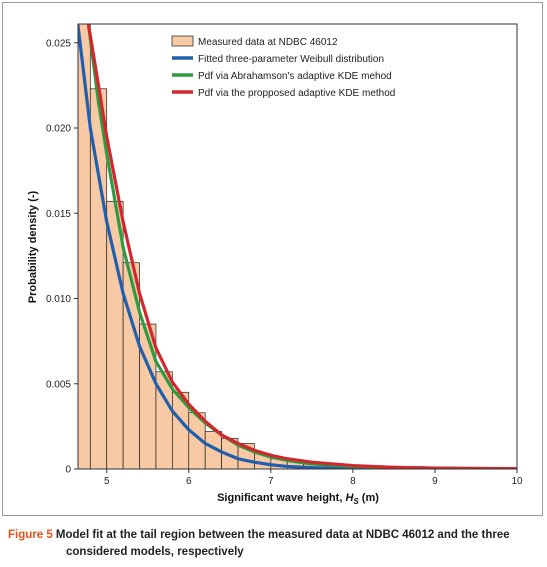 Image resolution: width=547 pixels, height=567 pixels. What do you see at coordinates (189, 481) in the screenshot?
I see `x-tick-label: 6` at bounding box center [189, 481].